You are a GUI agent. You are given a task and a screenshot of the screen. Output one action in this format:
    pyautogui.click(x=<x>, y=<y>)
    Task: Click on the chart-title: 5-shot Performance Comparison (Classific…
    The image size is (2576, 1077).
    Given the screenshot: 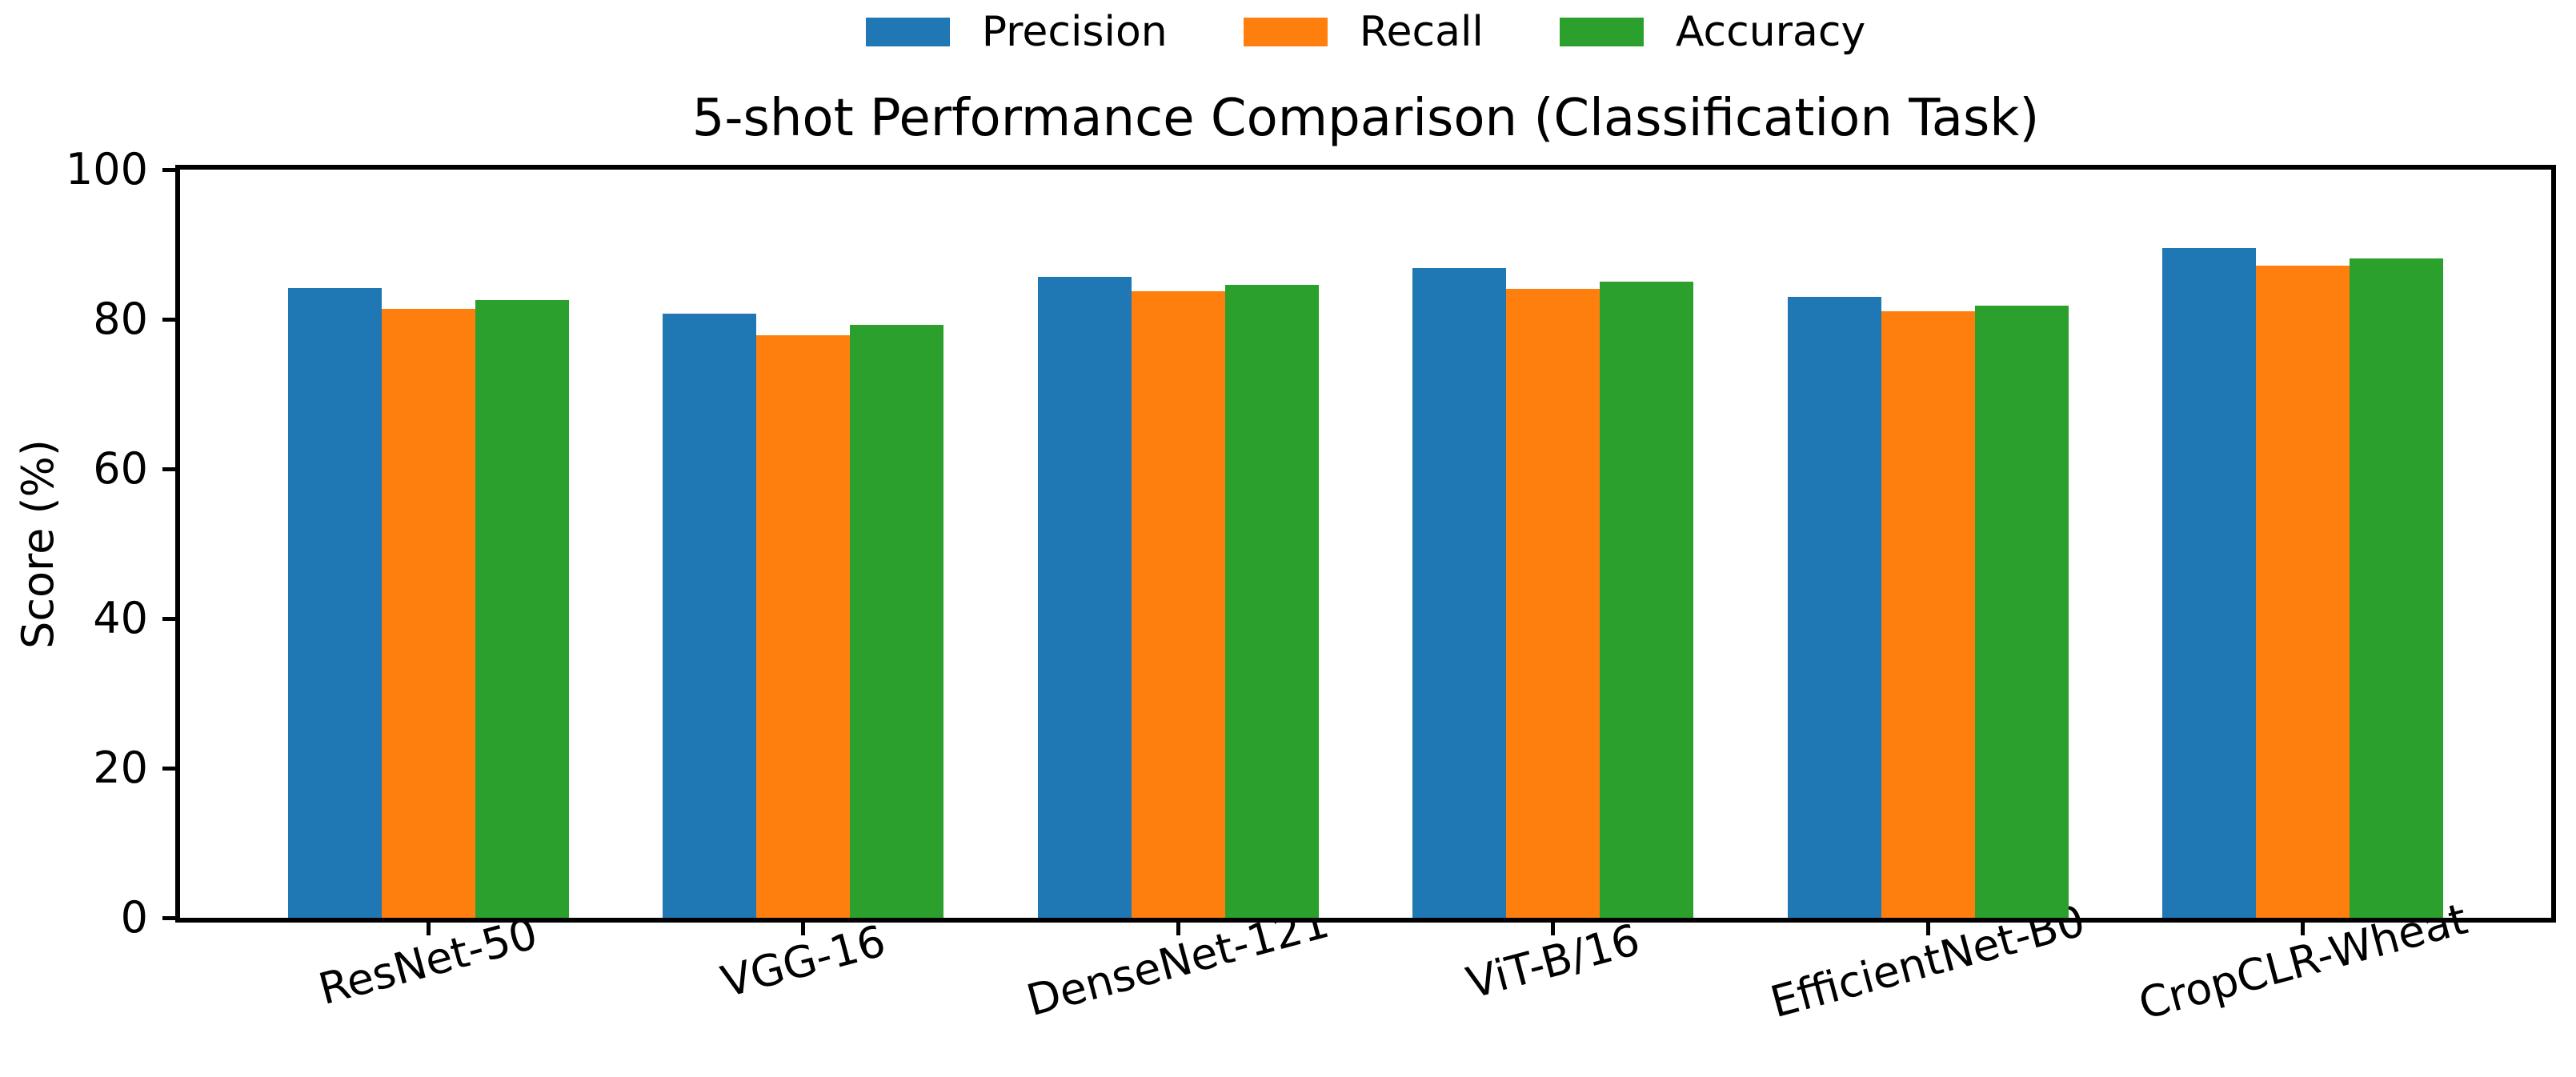 What is the action you would take?
    pyautogui.click(x=1365, y=119)
    